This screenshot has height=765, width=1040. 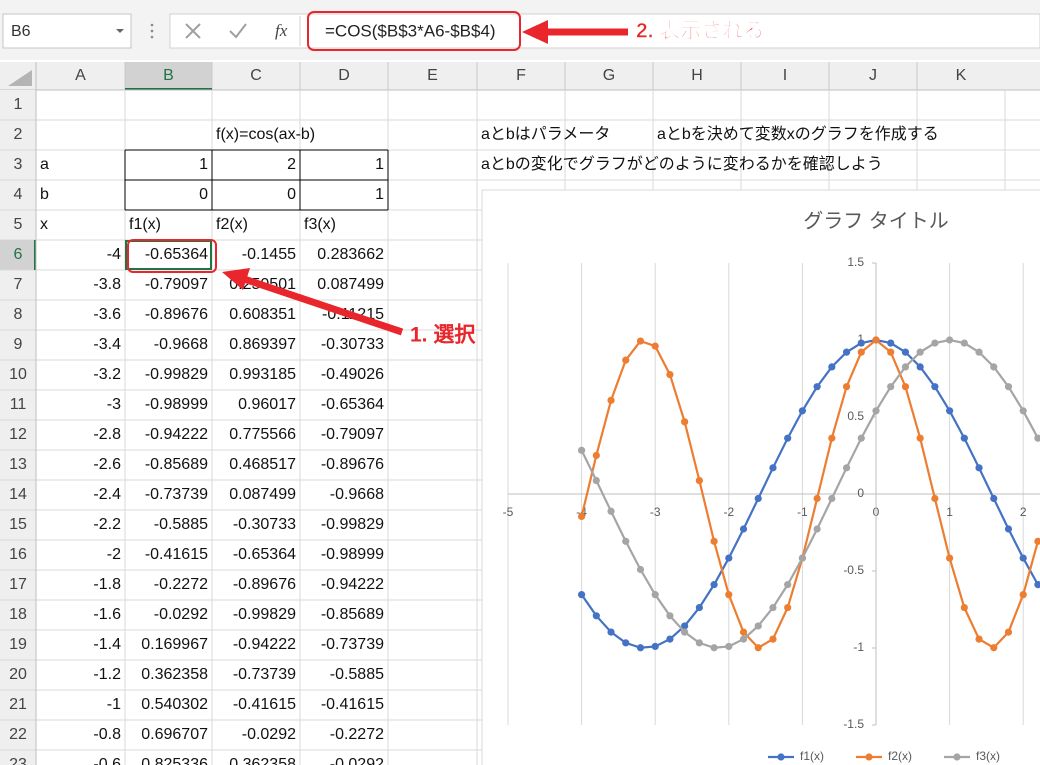 I want to click on enter-icon, so click(x=238, y=31).